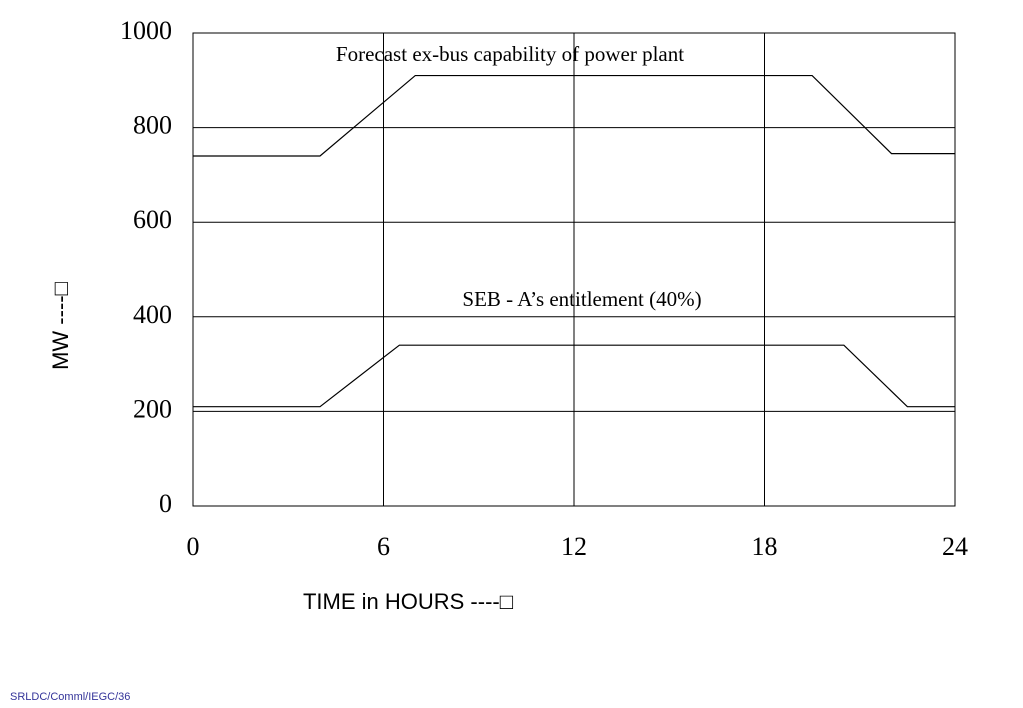 The width and height of the screenshot is (1023, 708). What do you see at coordinates (955, 546) in the screenshot?
I see `x-tick-label: 24` at bounding box center [955, 546].